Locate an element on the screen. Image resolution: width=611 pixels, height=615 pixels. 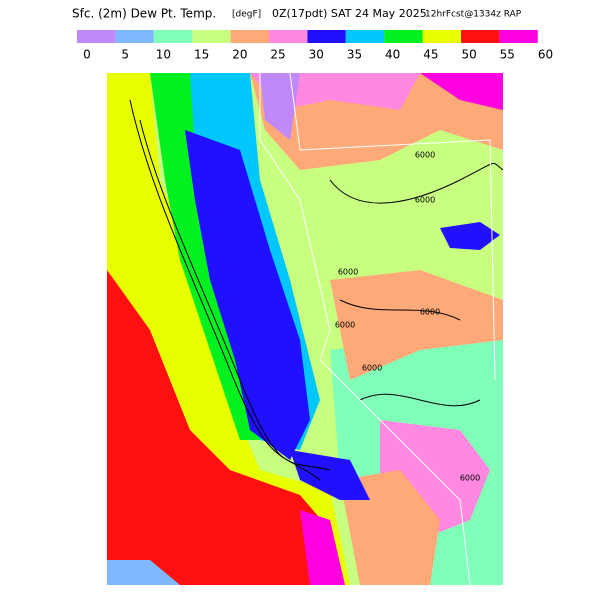
valid-time: 0Z(17pdt) SAT 24 May 2025 is located at coordinates (349, 13).